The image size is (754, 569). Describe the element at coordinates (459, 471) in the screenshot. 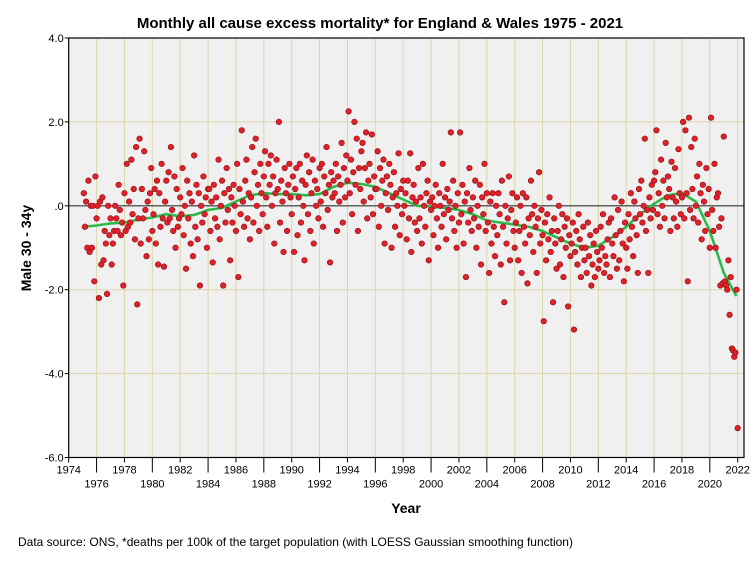

I see `x-tick-label: 2002` at that location.